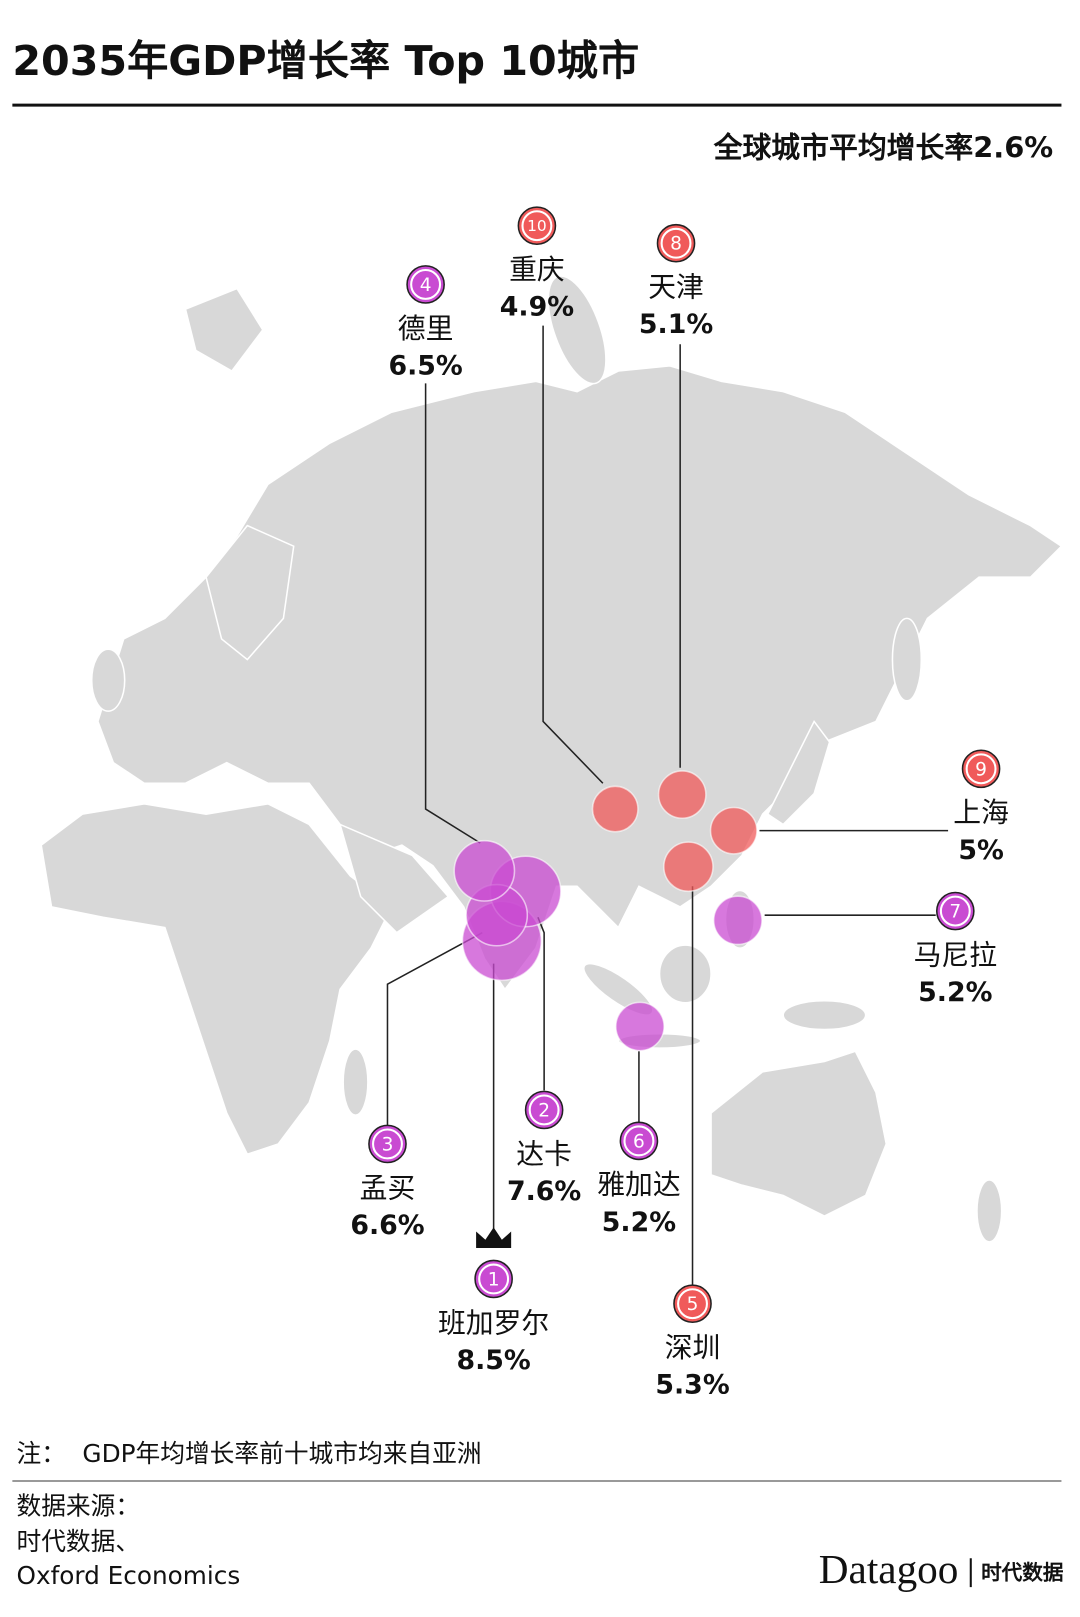 Image resolution: width=1080 pixels, height=1617 pixels. What do you see at coordinates (387, 1225) in the screenshot?
I see `city-growth: 6.6%` at bounding box center [387, 1225].